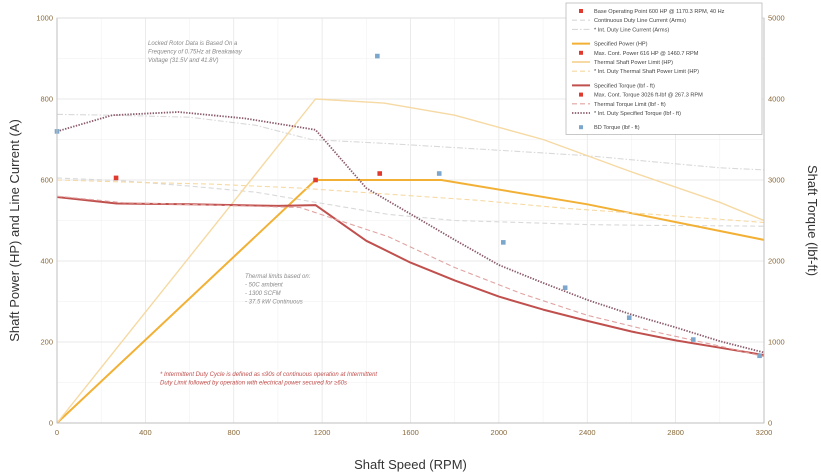 The width and height of the screenshot is (821, 476). I want to click on legend-box, so click(664, 68).